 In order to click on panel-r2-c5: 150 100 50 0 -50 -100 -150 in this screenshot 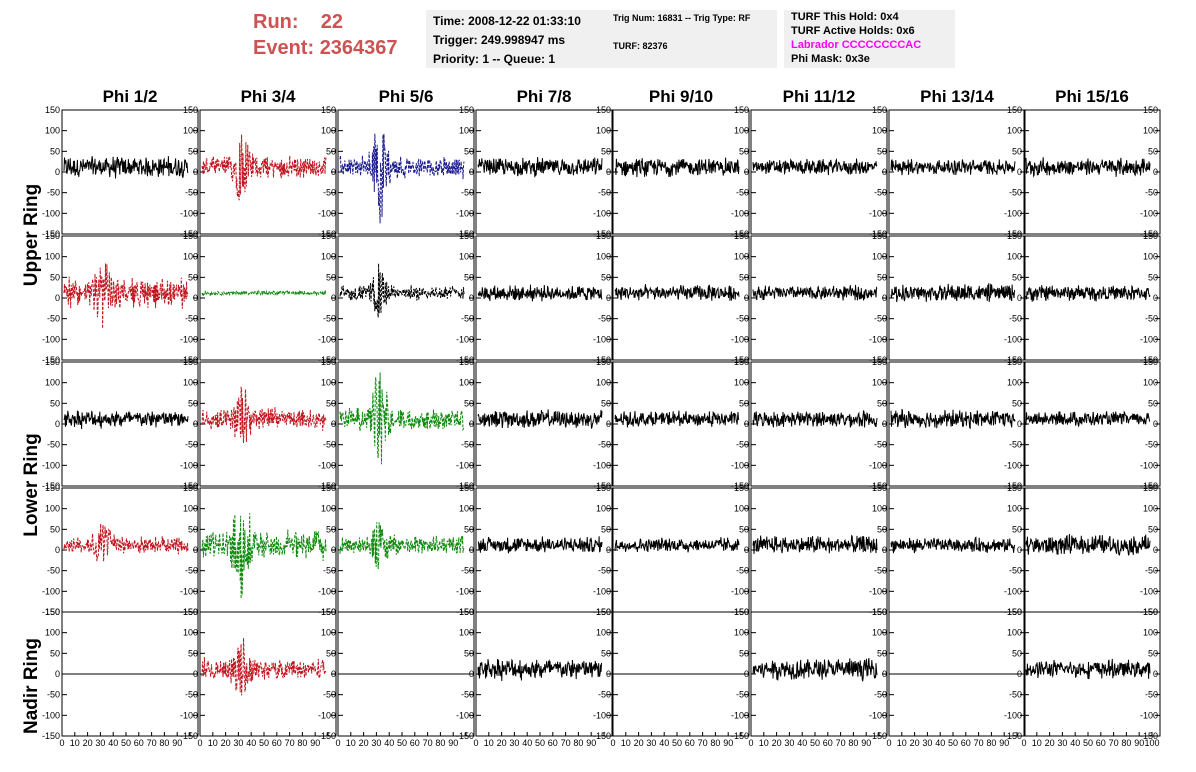, I will do `click(671, 298)`.